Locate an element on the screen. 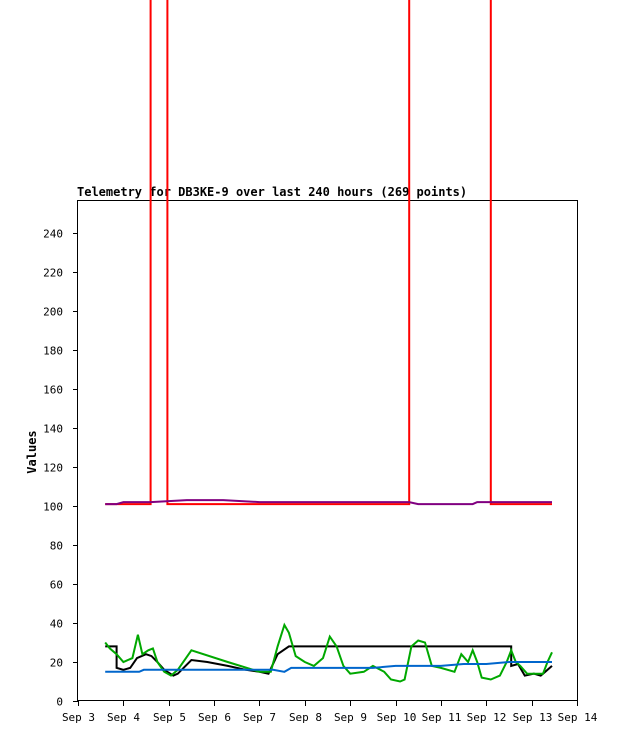  x-tick-label: Sep 8 is located at coordinates (305, 717).